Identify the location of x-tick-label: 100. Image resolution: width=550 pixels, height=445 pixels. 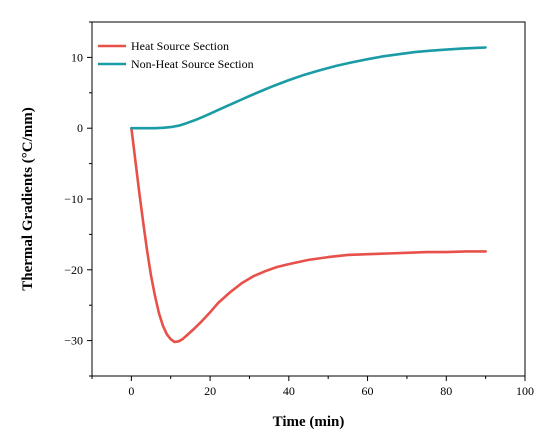
(525, 391).